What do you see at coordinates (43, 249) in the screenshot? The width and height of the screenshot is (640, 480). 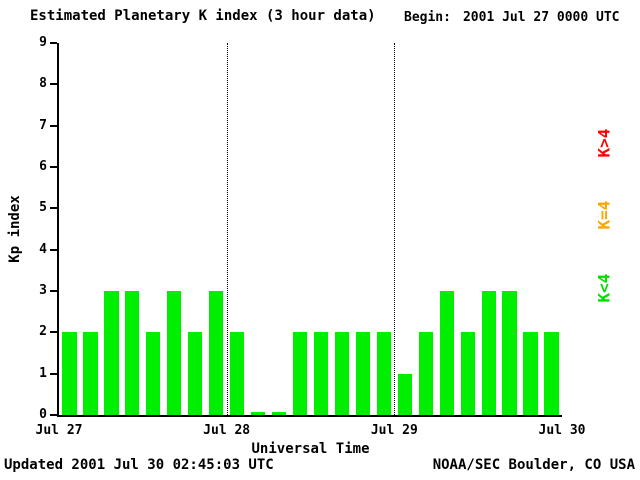 I see `y-tick-label: 4` at bounding box center [43, 249].